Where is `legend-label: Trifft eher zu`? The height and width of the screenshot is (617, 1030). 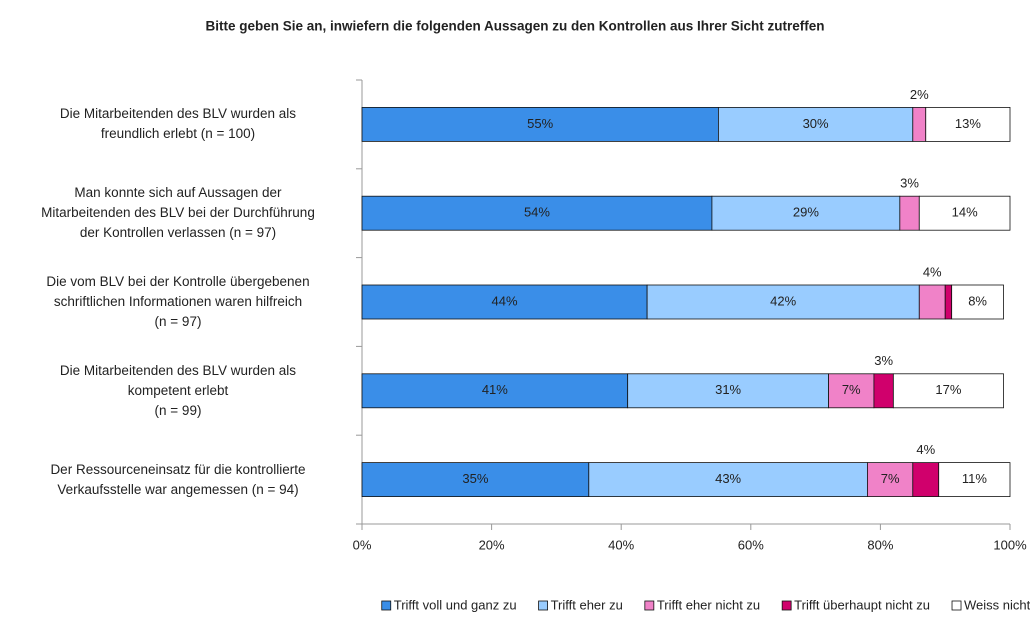
legend-label: Trifft eher zu is located at coordinates (587, 604).